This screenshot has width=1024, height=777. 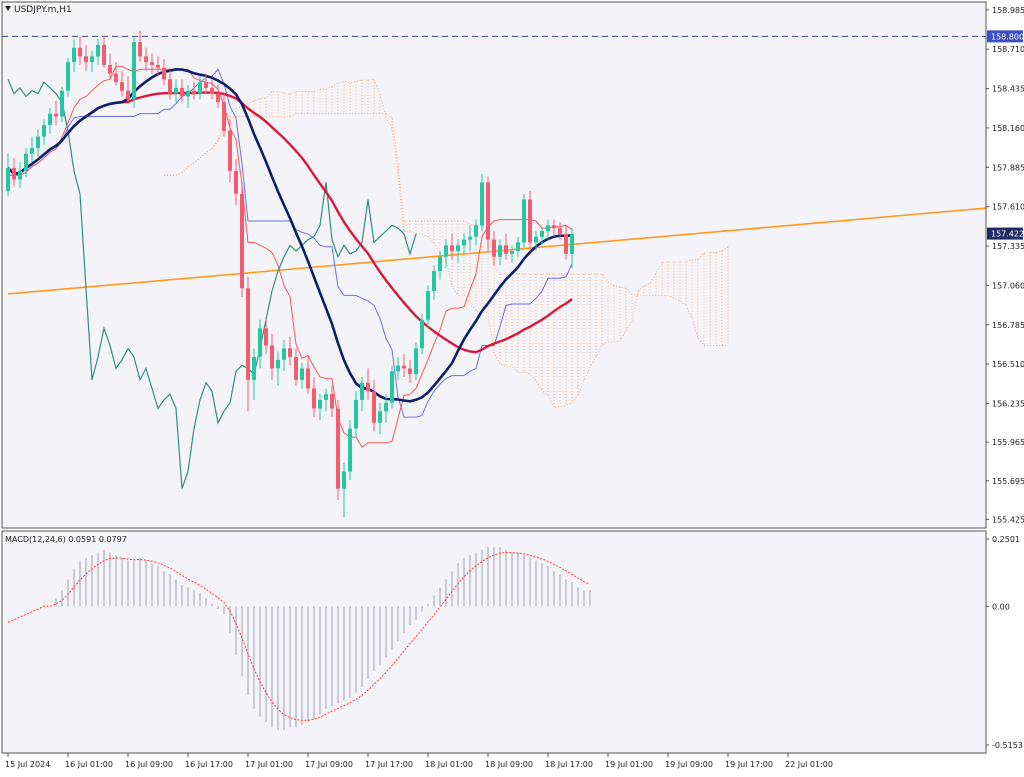 What do you see at coordinates (43, 10) in the screenshot?
I see `symbol-label: USDJPY.m,H1` at bounding box center [43, 10].